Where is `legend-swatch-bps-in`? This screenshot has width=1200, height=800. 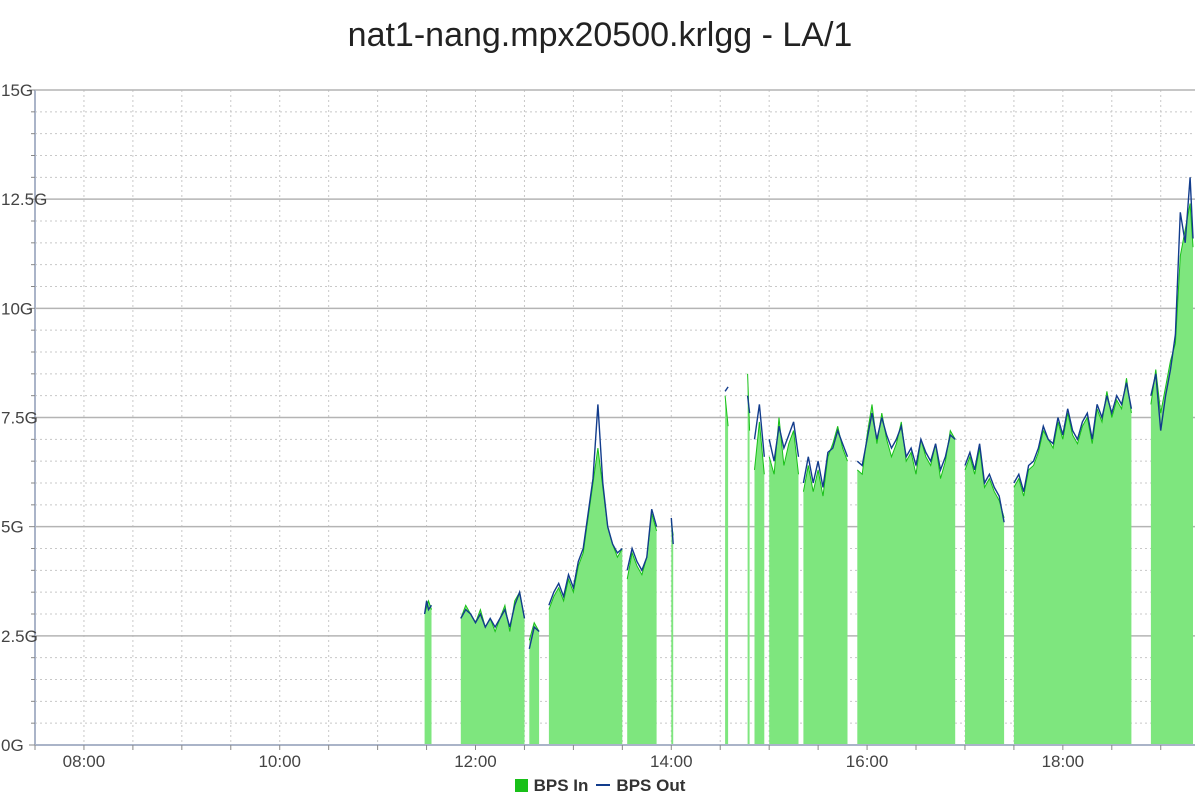
legend-swatch-bps-in is located at coordinates (521, 785).